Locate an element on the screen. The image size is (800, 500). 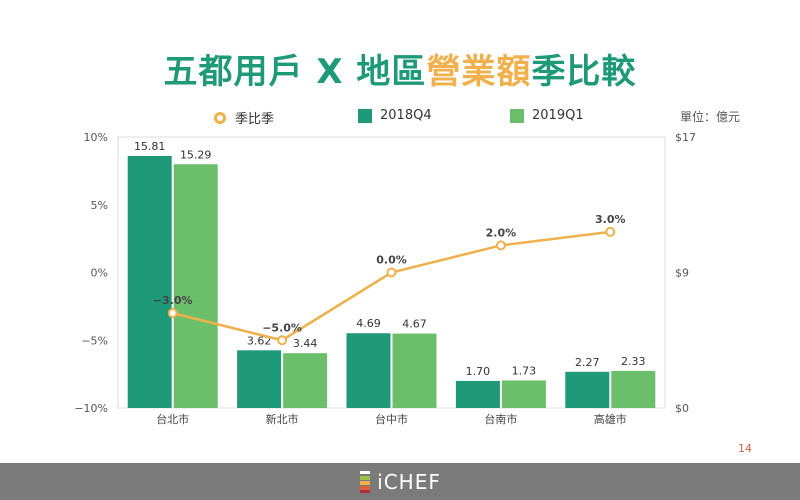
unit-label: 單位：億元 is located at coordinates (709, 117).